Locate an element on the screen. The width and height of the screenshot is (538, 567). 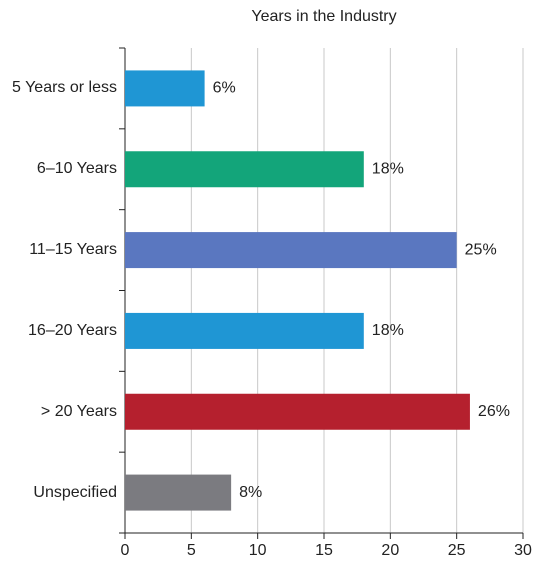
value-label: 8% is located at coordinates (250, 492).